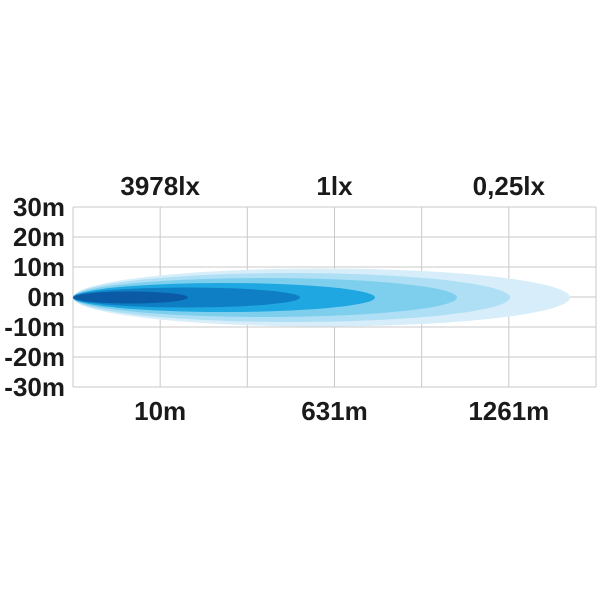 The height and width of the screenshot is (600, 600). What do you see at coordinates (334, 186) in the screenshot?
I see `top-lux-label: 1lx` at bounding box center [334, 186].